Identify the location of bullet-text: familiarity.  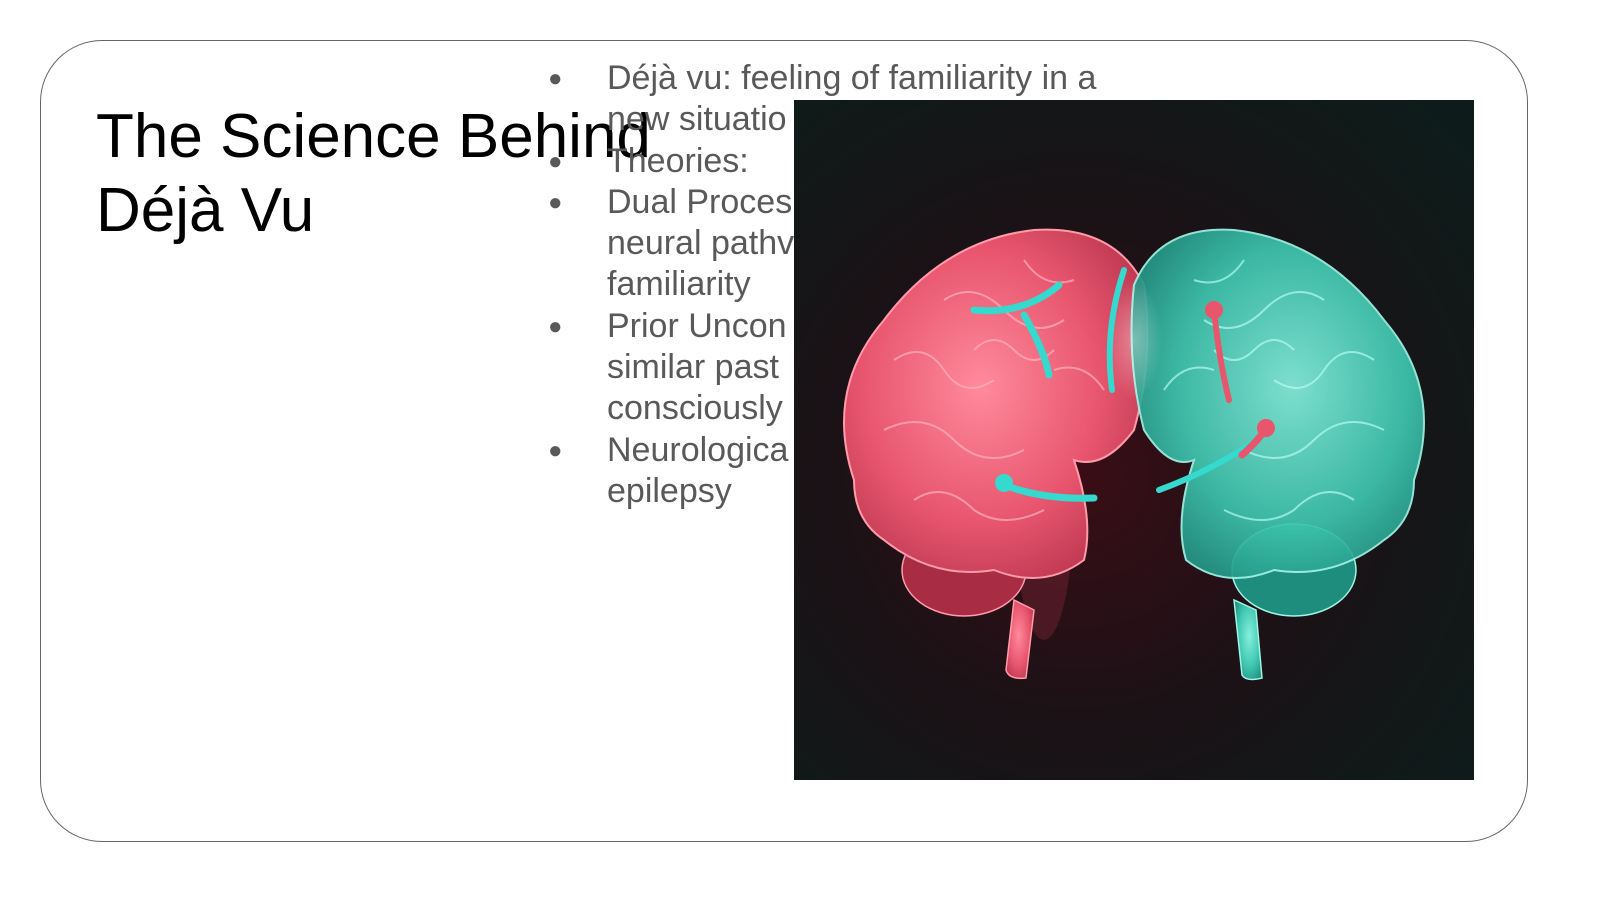
(679, 284).